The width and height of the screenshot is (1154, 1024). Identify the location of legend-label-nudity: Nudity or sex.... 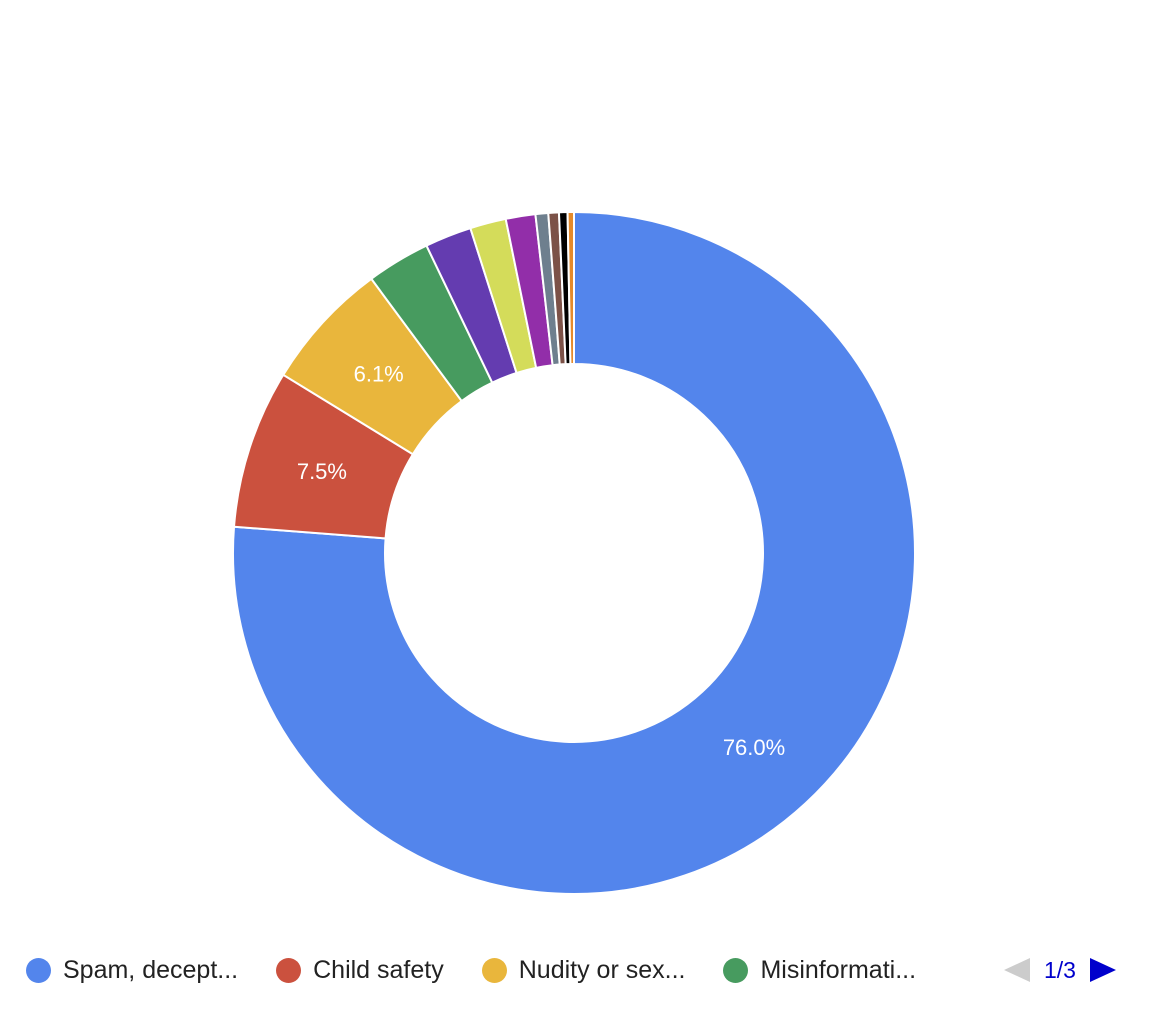
(602, 969).